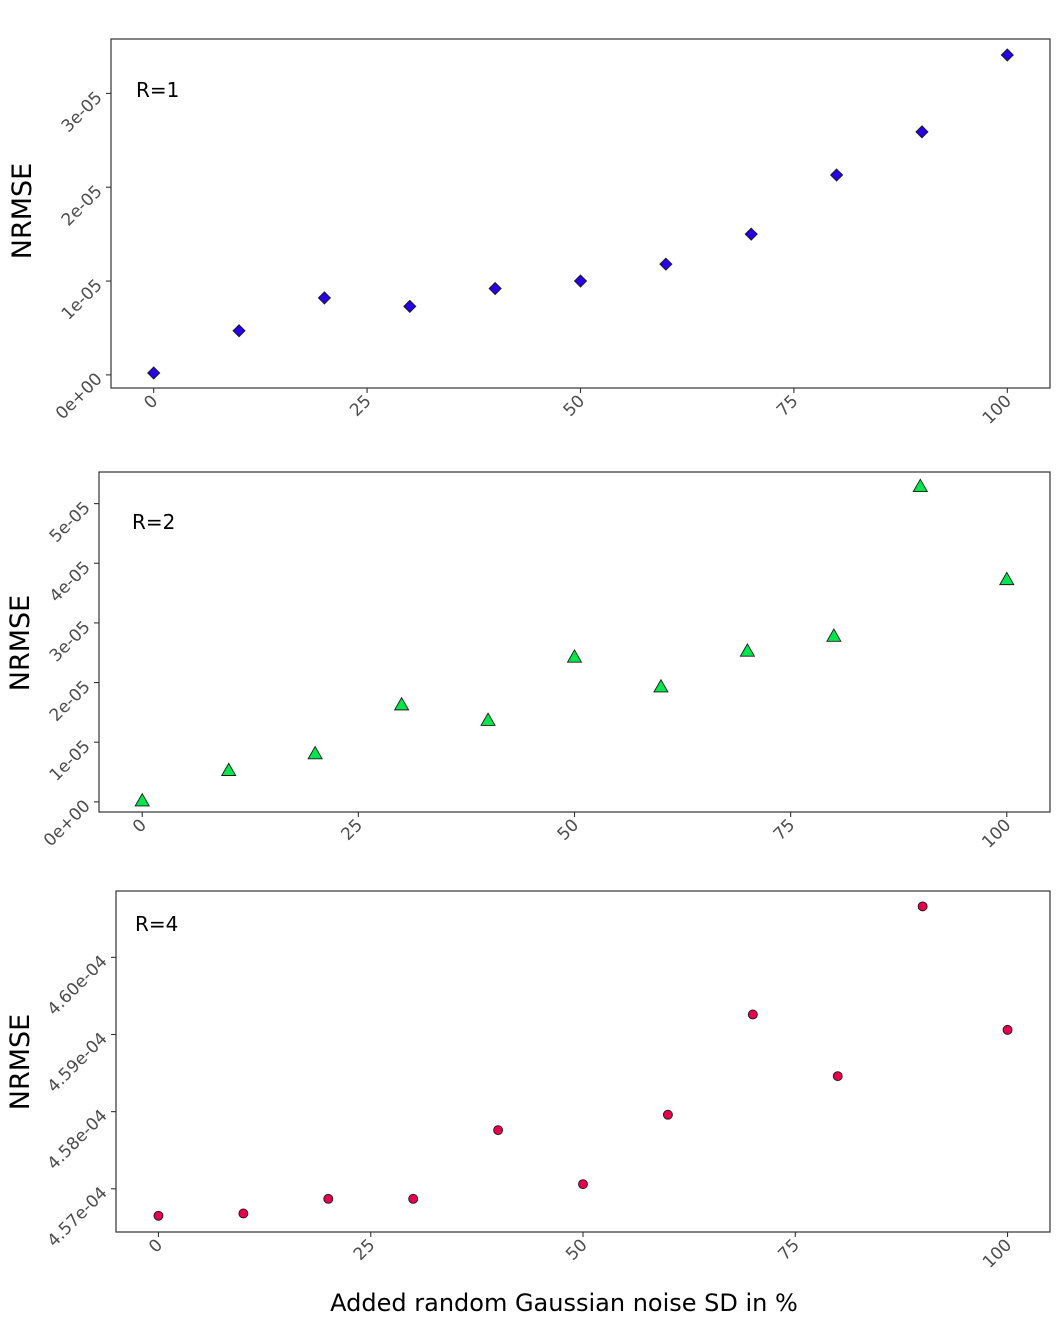 The height and width of the screenshot is (1328, 1058). What do you see at coordinates (20, 1062) in the screenshot?
I see `panel-r4-ylabel: NRMSE` at bounding box center [20, 1062].